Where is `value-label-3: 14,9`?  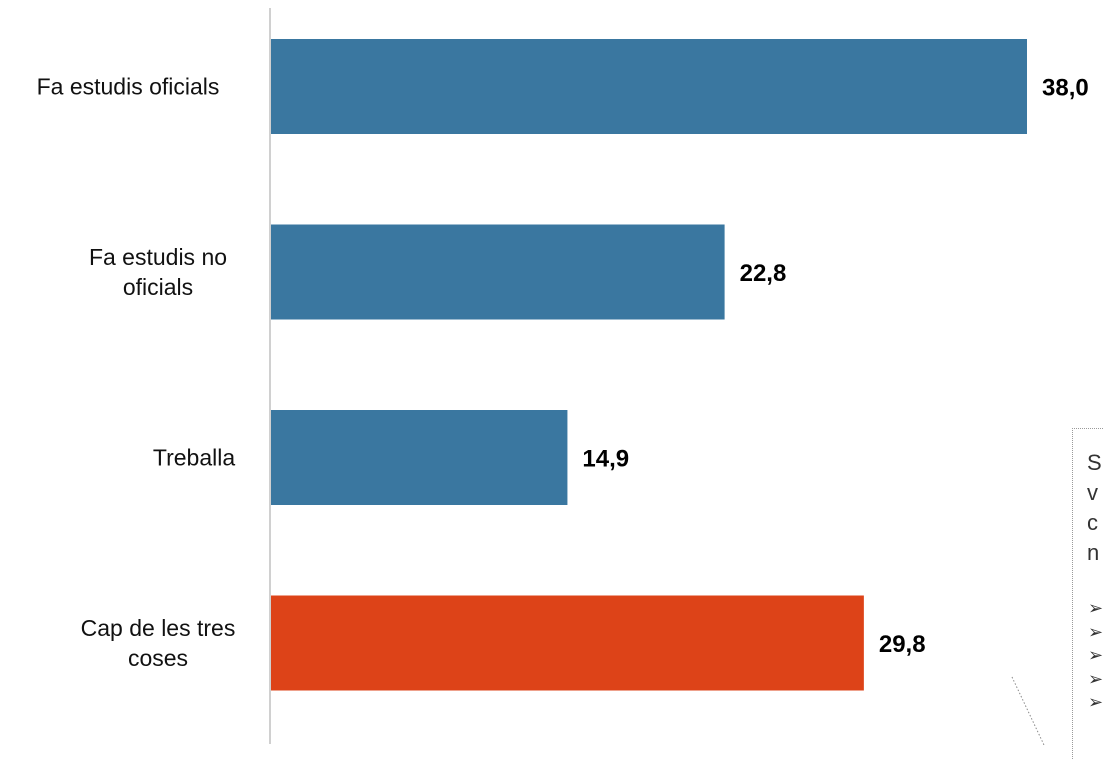 value-label-3: 14,9 is located at coordinates (605, 459).